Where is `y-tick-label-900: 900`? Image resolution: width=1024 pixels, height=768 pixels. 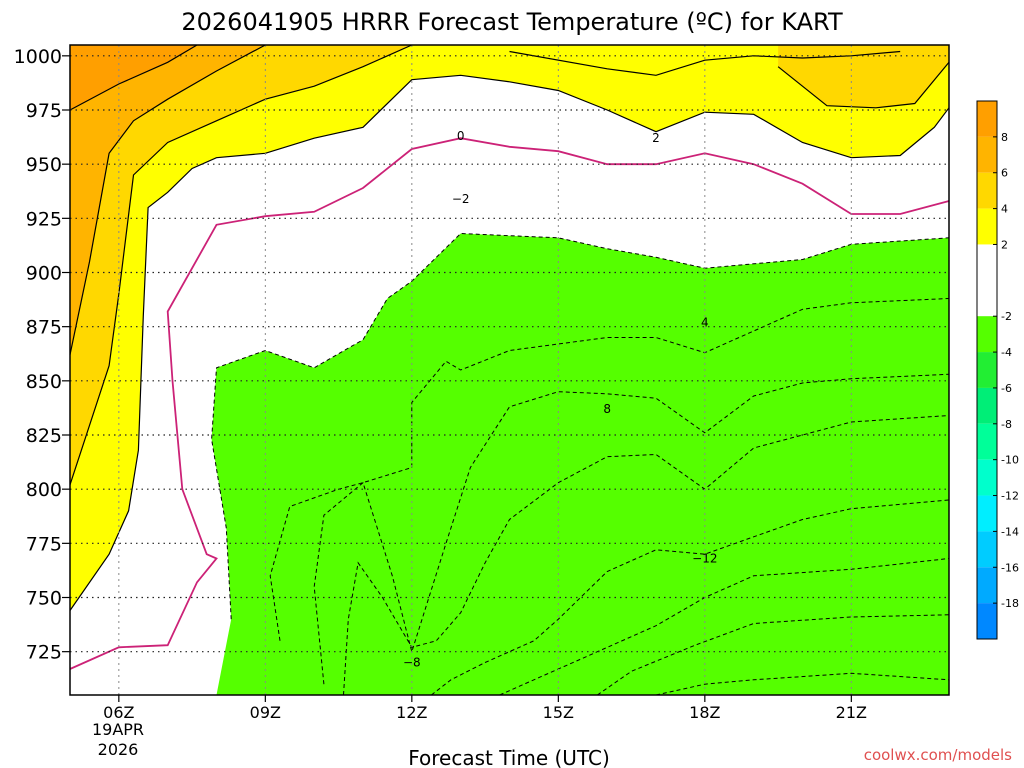
y-tick-label-900: 900 is located at coordinates (44, 274).